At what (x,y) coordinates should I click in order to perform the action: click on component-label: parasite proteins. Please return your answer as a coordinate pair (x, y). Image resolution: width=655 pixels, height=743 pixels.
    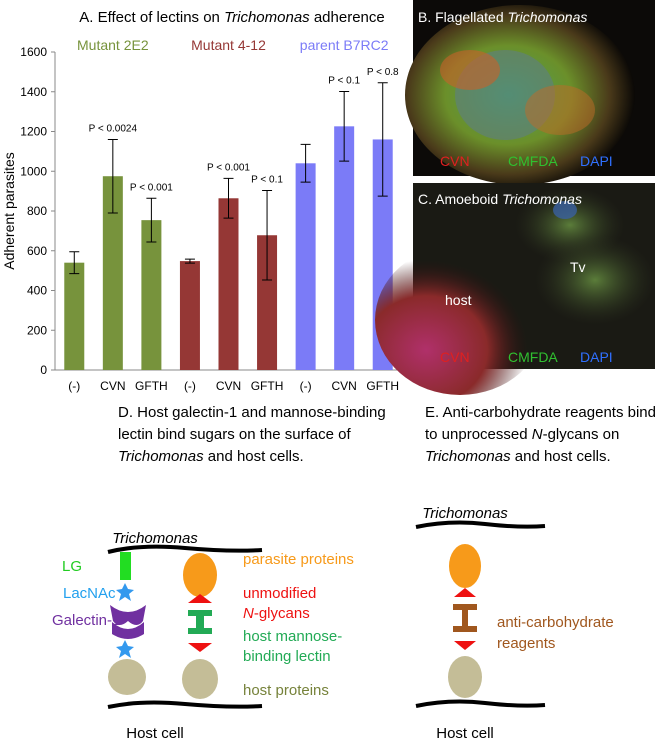
    Looking at the image, I should click on (298, 559).